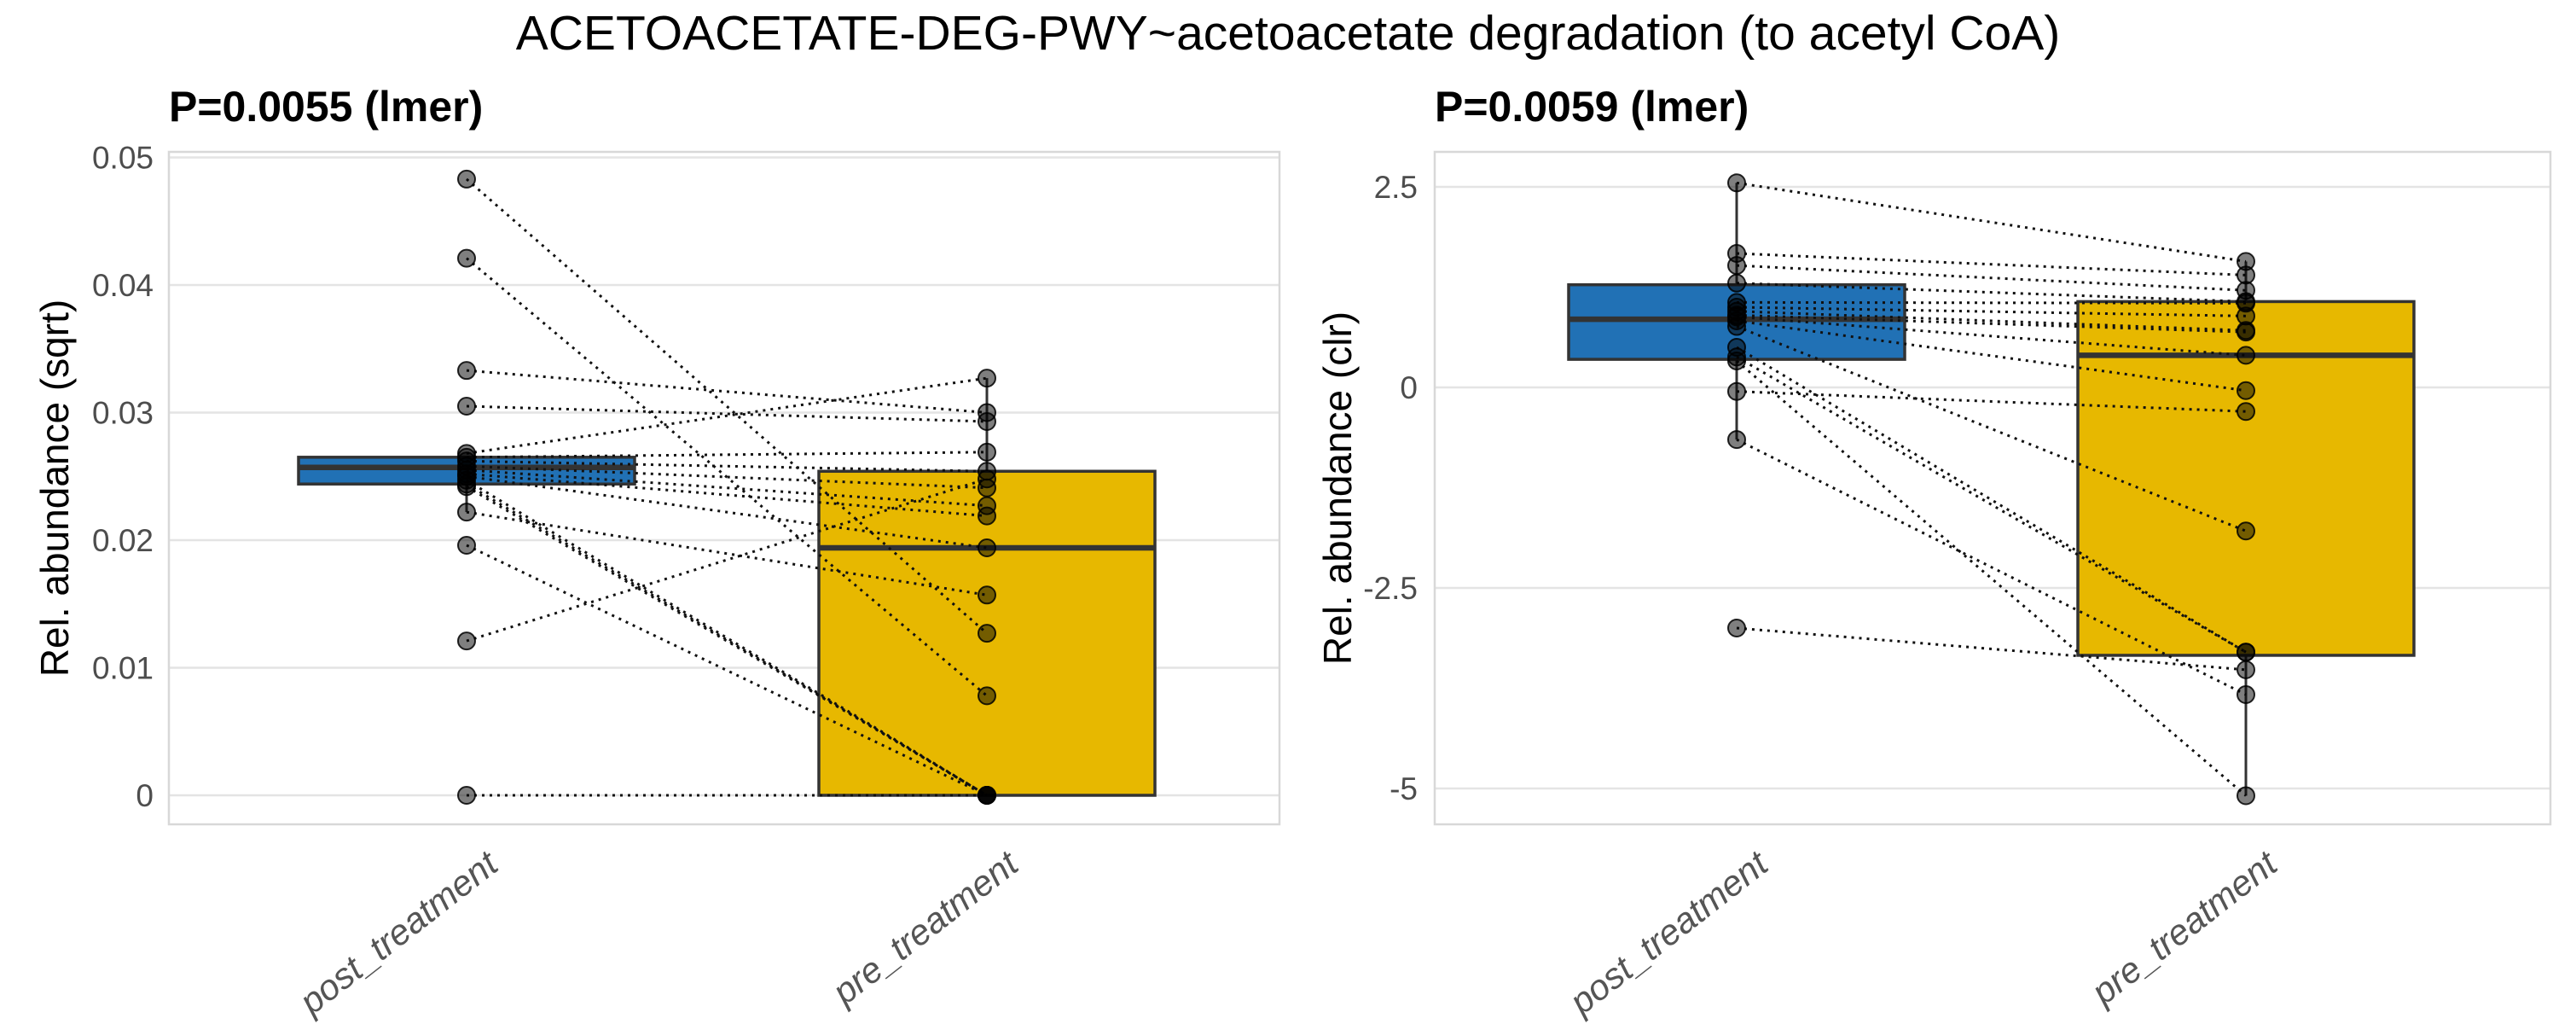  What do you see at coordinates (54, 489) in the screenshot?
I see `left-y-axis-title: Rel. abundance (sqrt)` at bounding box center [54, 489].